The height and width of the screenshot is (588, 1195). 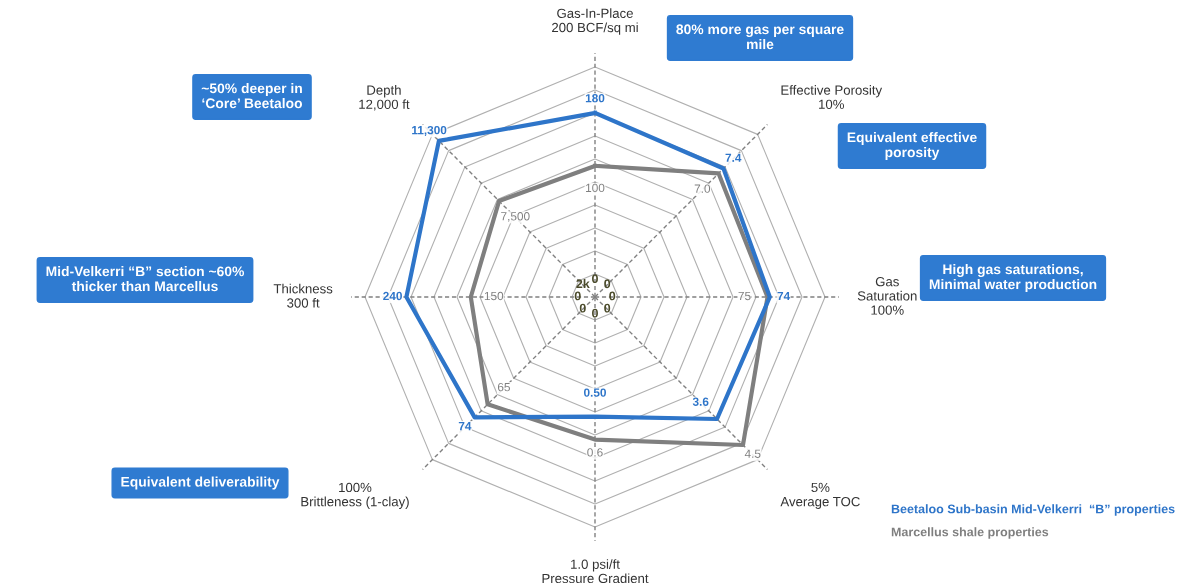 What do you see at coordinates (515, 217) in the screenshot?
I see `text: 7,500` at bounding box center [515, 217].